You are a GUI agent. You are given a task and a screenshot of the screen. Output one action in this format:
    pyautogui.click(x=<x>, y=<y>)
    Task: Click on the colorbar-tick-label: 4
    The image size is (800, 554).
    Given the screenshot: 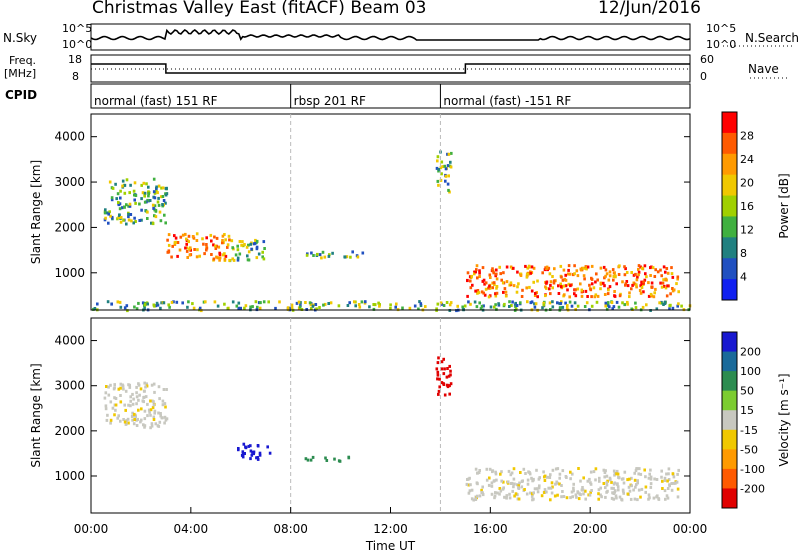 What is the action you would take?
    pyautogui.click(x=743, y=277)
    